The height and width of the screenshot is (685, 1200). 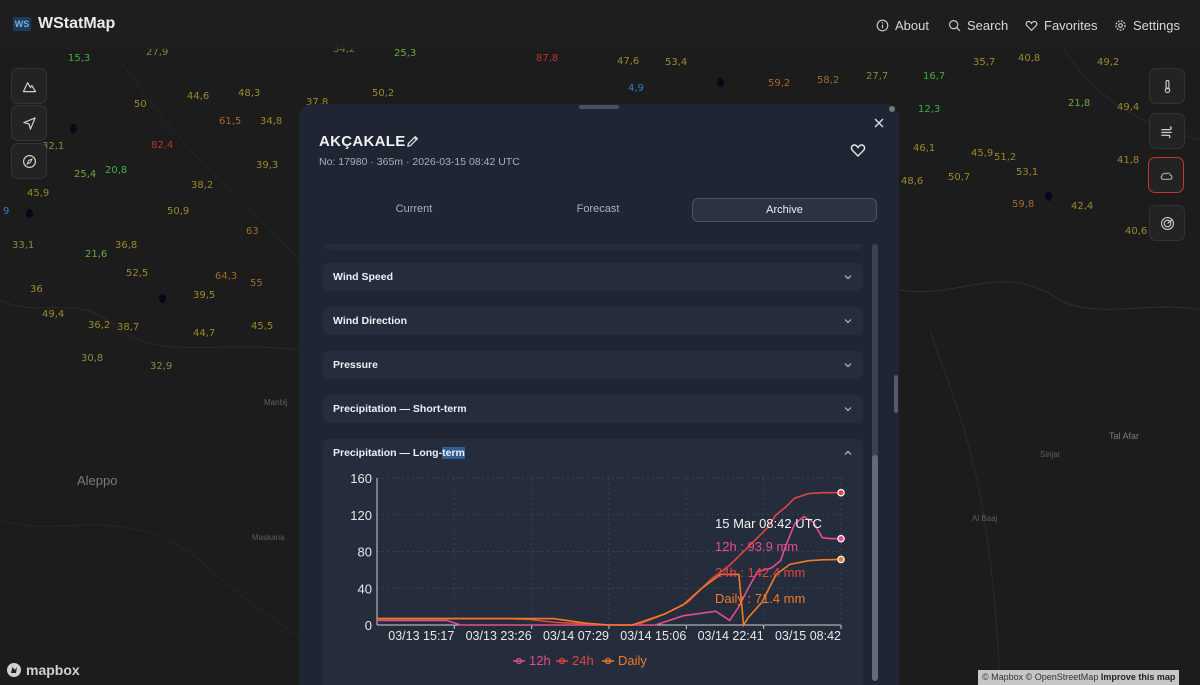 I want to click on station-value-label: 32,9, so click(x=161, y=366).